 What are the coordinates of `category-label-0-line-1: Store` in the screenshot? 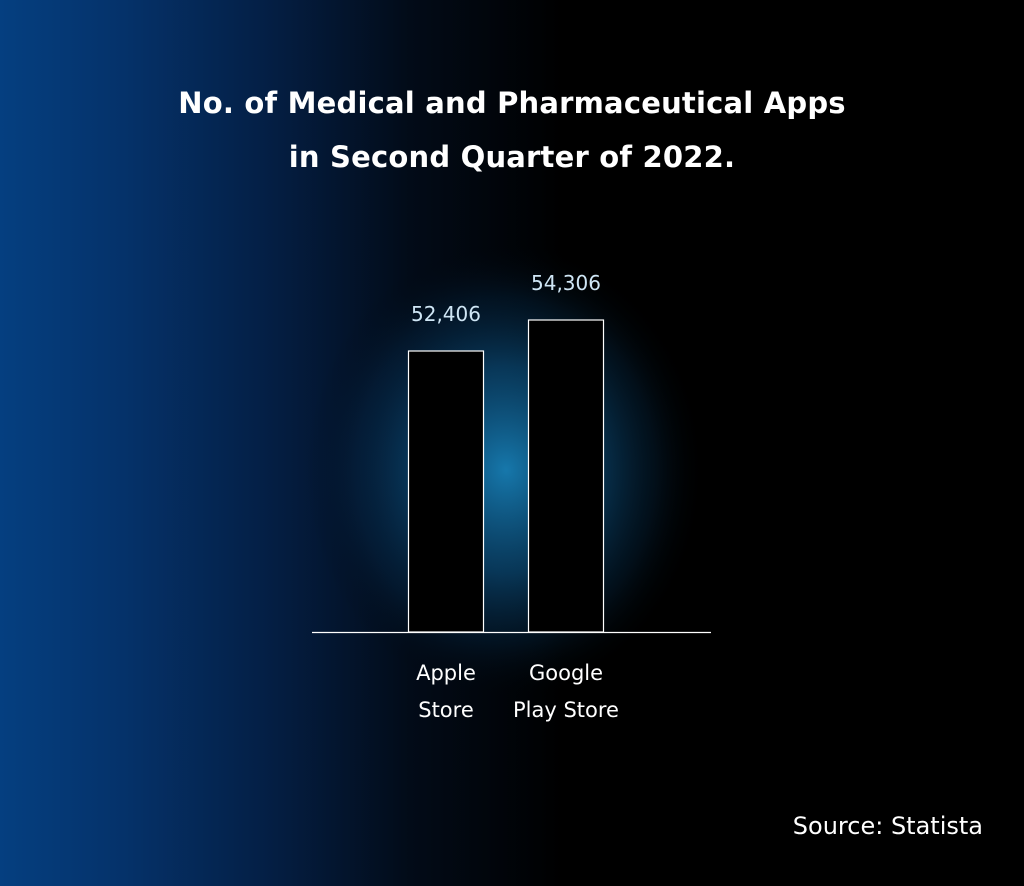 It's located at (446, 710).